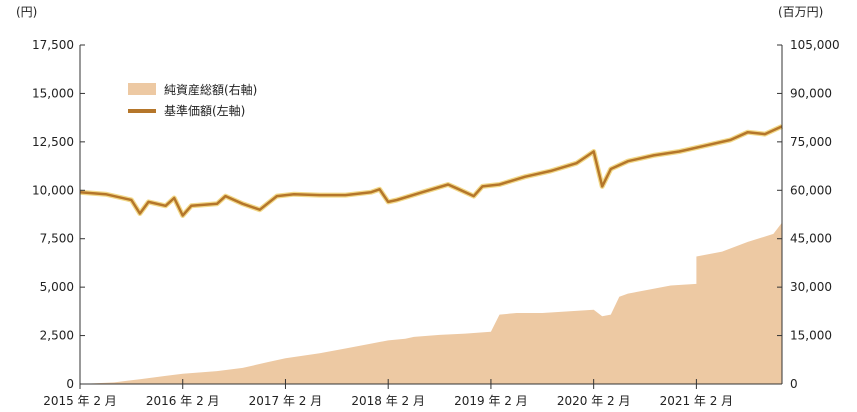  What do you see at coordinates (811, 287) in the screenshot?
I see `right-axis-tick-label: 30,000` at bounding box center [811, 287].